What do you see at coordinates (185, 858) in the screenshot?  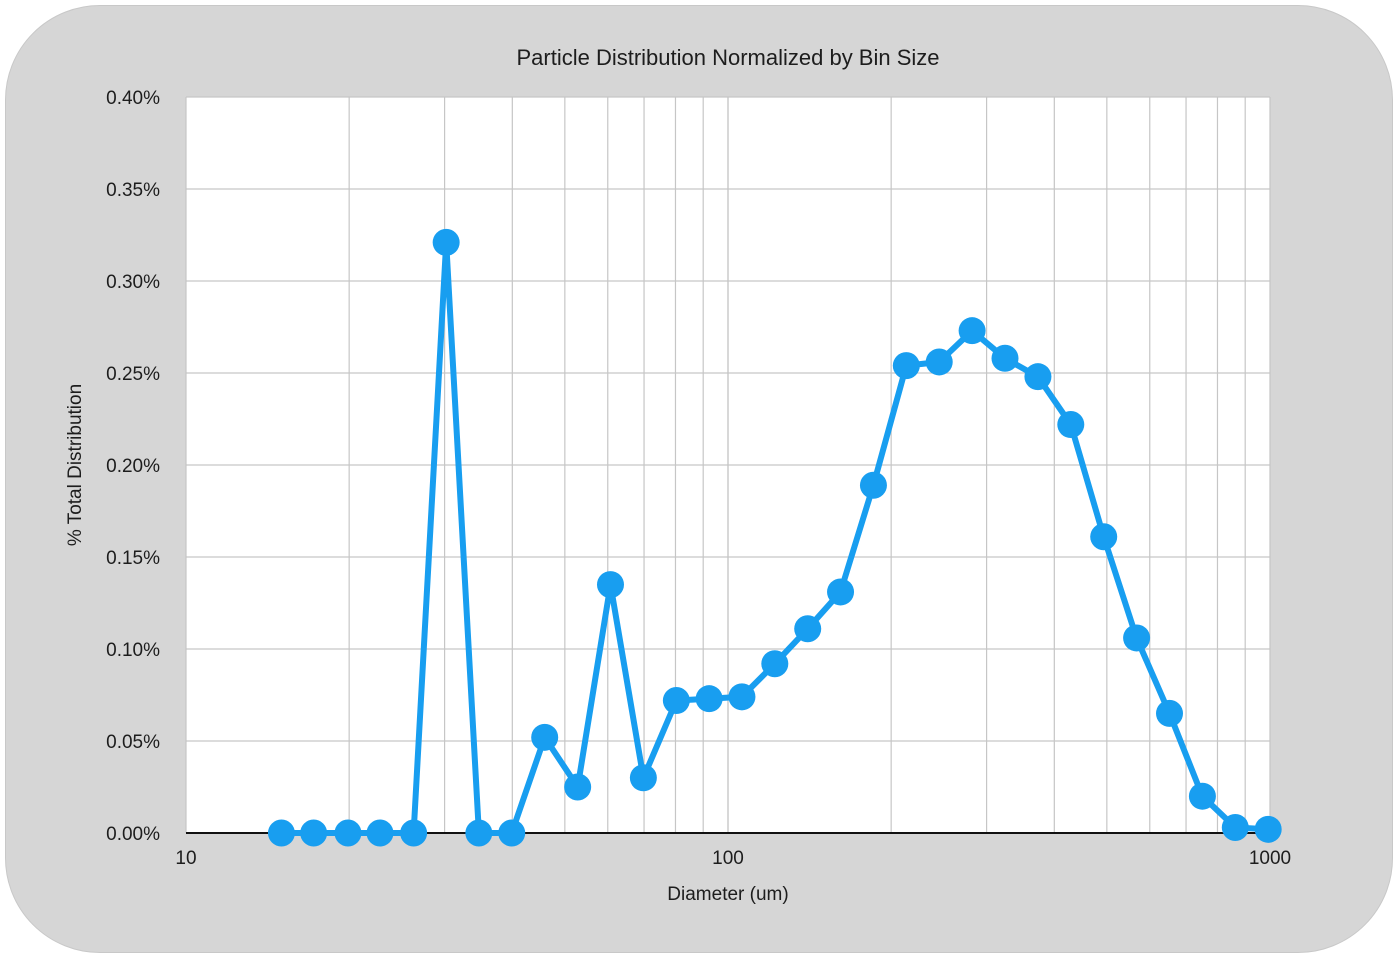 I see `x-tick-label: 10` at bounding box center [185, 858].